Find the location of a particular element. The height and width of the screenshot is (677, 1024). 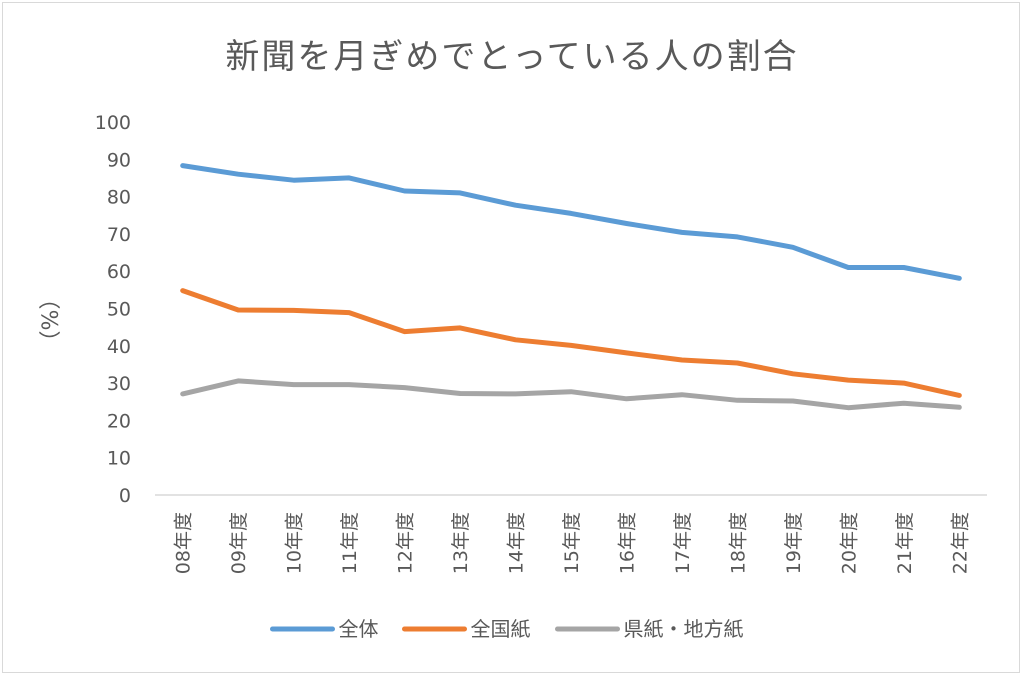

y-tick-label: 90 is located at coordinates (119, 160).